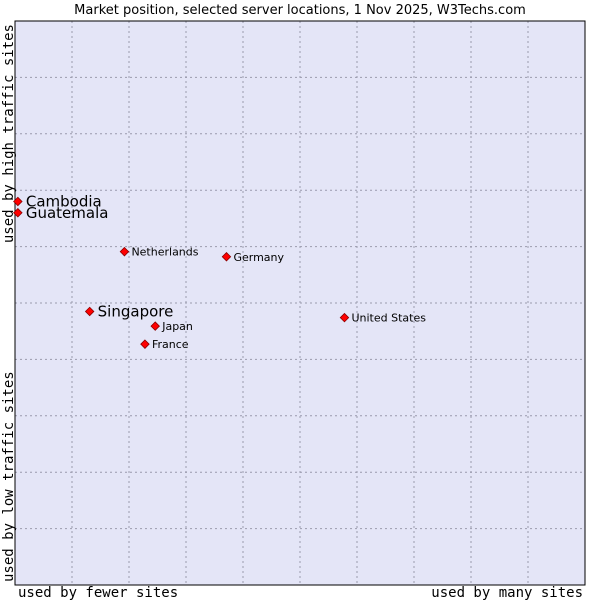 The image size is (600, 600). What do you see at coordinates (136, 311) in the screenshot?
I see `point-label-singapore: Singapore` at bounding box center [136, 311].